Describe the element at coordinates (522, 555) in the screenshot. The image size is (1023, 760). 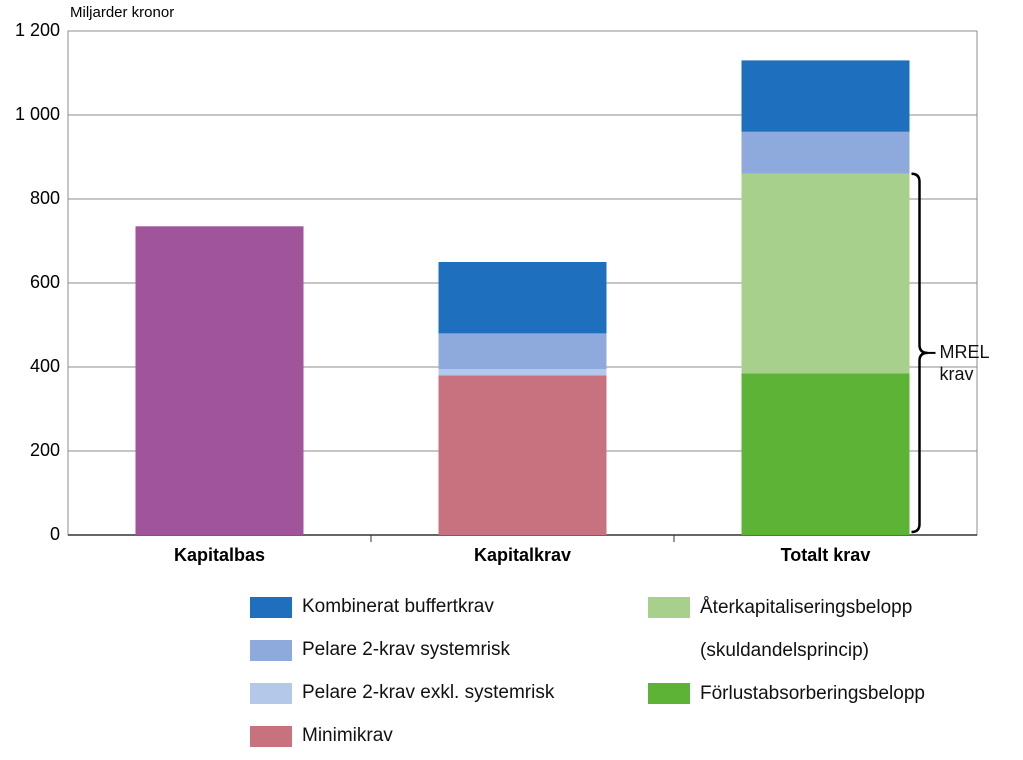
I see `x-tick-label: Kapitalkrav` at that location.